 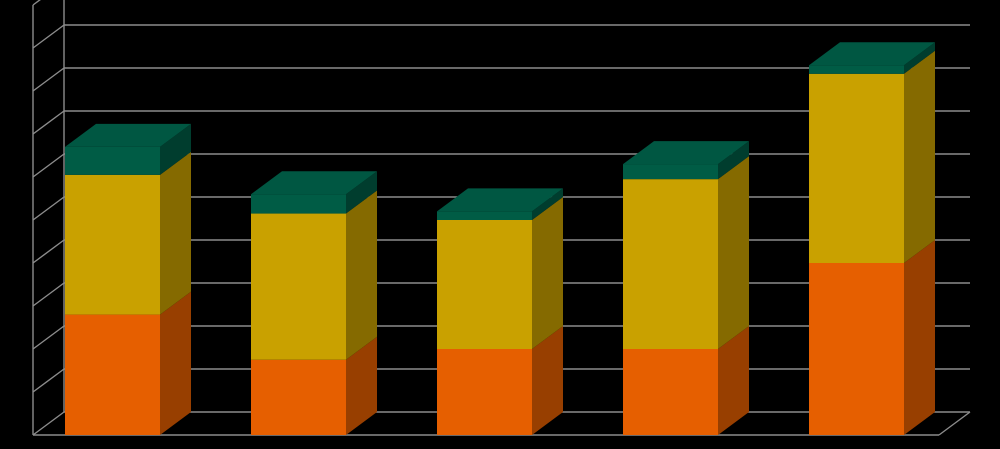 I want to click on floor-right-edge, so click(x=954, y=423).